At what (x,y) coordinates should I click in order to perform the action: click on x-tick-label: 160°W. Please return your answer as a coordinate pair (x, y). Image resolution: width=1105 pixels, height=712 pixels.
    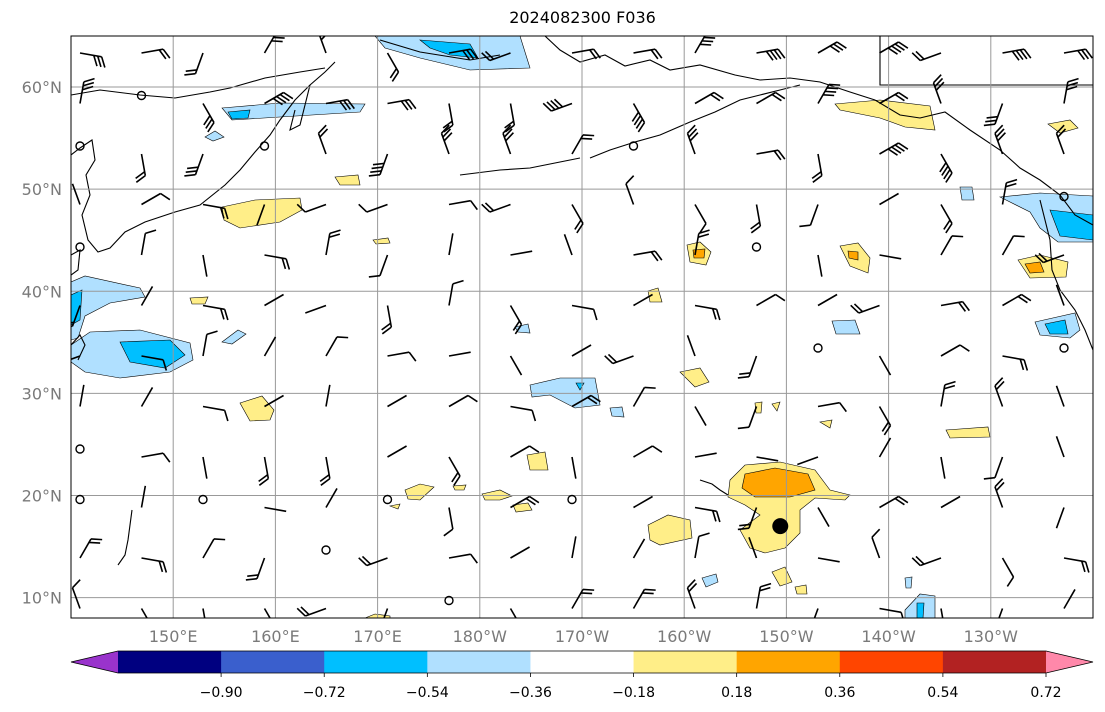
    Looking at the image, I should click on (684, 636).